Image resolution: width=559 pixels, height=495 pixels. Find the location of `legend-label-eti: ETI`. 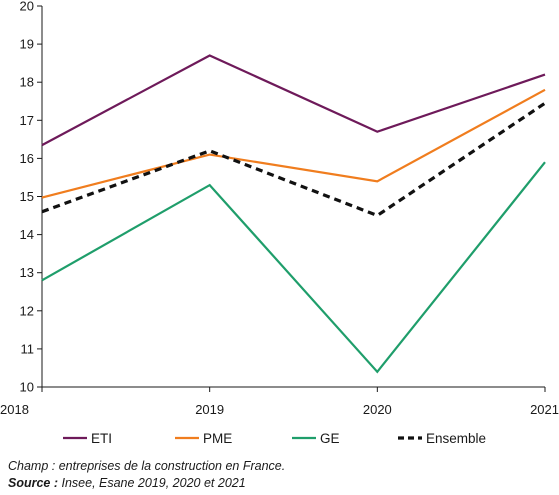

legend-label-eti: ETI is located at coordinates (101, 438).